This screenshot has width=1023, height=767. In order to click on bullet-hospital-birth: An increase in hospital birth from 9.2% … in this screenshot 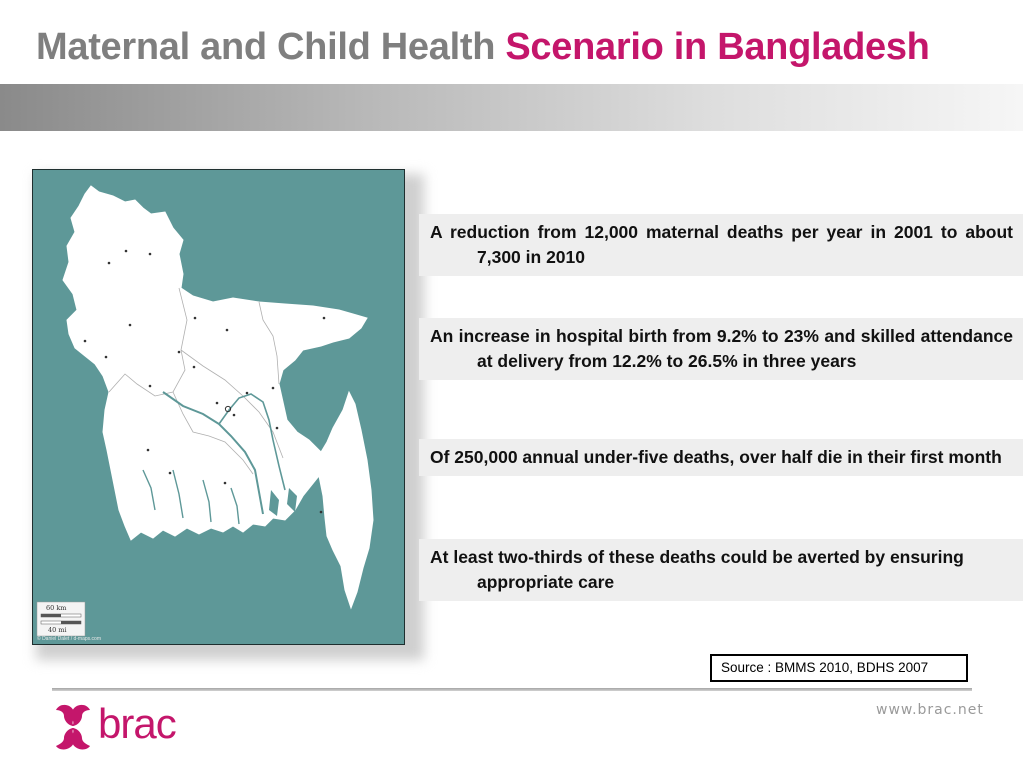, I will do `click(721, 349)`.